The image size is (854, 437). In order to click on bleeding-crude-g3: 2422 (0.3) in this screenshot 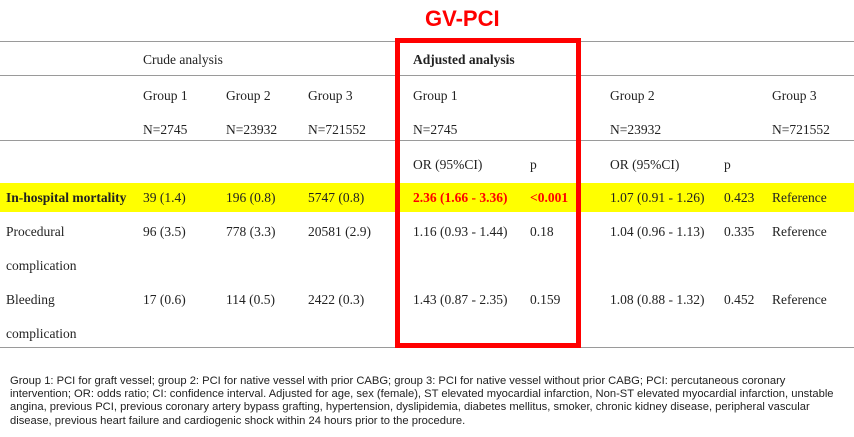, I will do `click(336, 299)`.